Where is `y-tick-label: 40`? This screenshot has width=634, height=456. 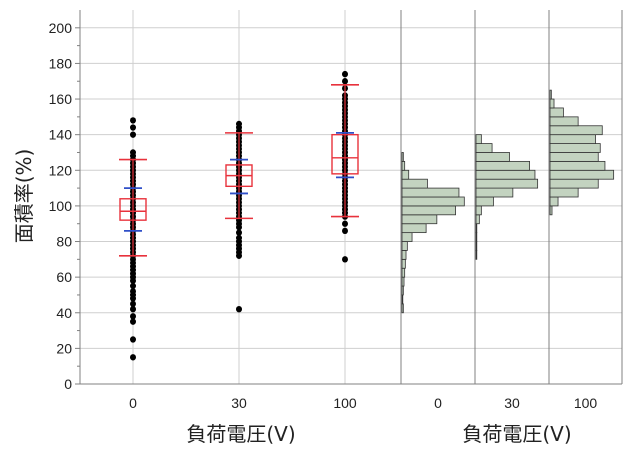 y-tick-label: 40 is located at coordinates (64, 313).